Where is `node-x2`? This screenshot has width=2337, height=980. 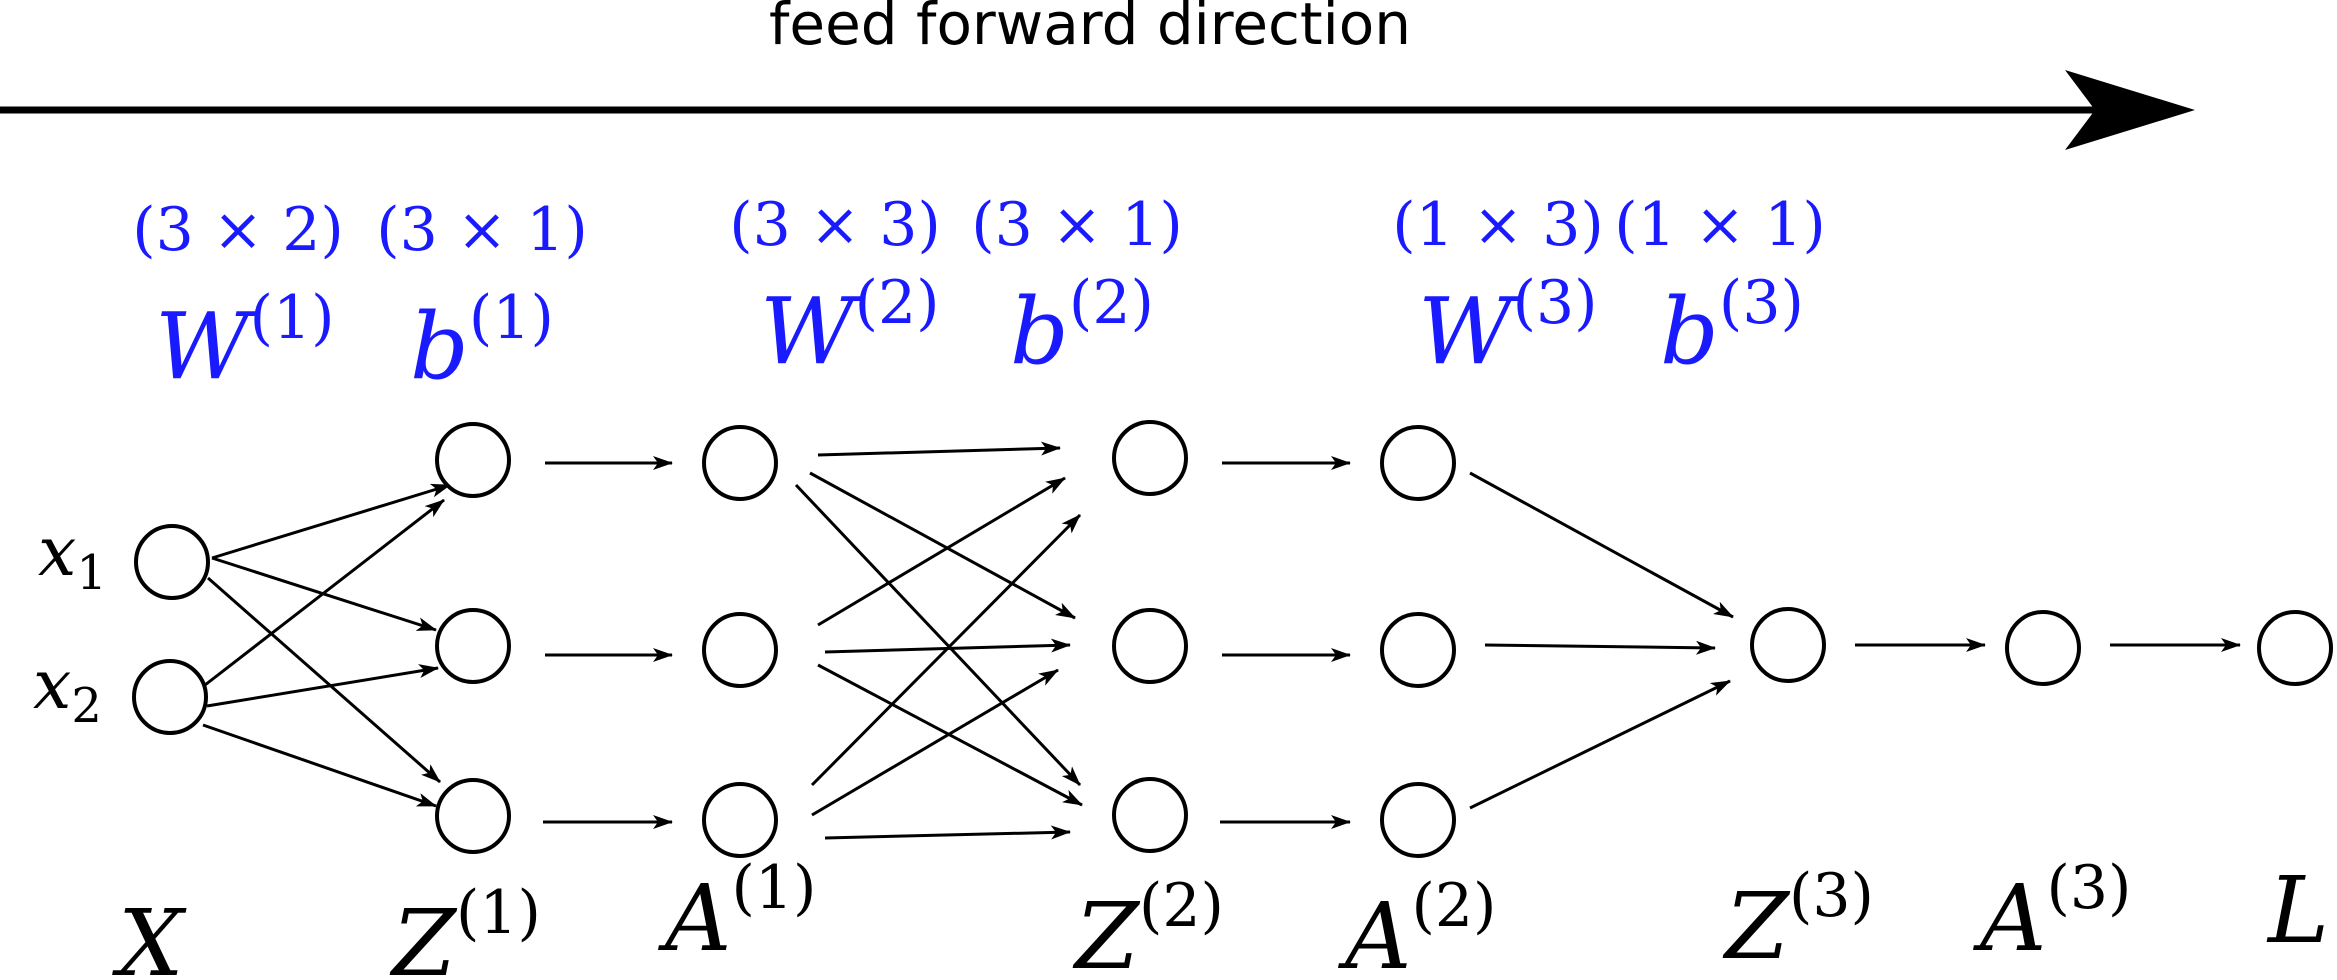 node-x2 is located at coordinates (170, 697).